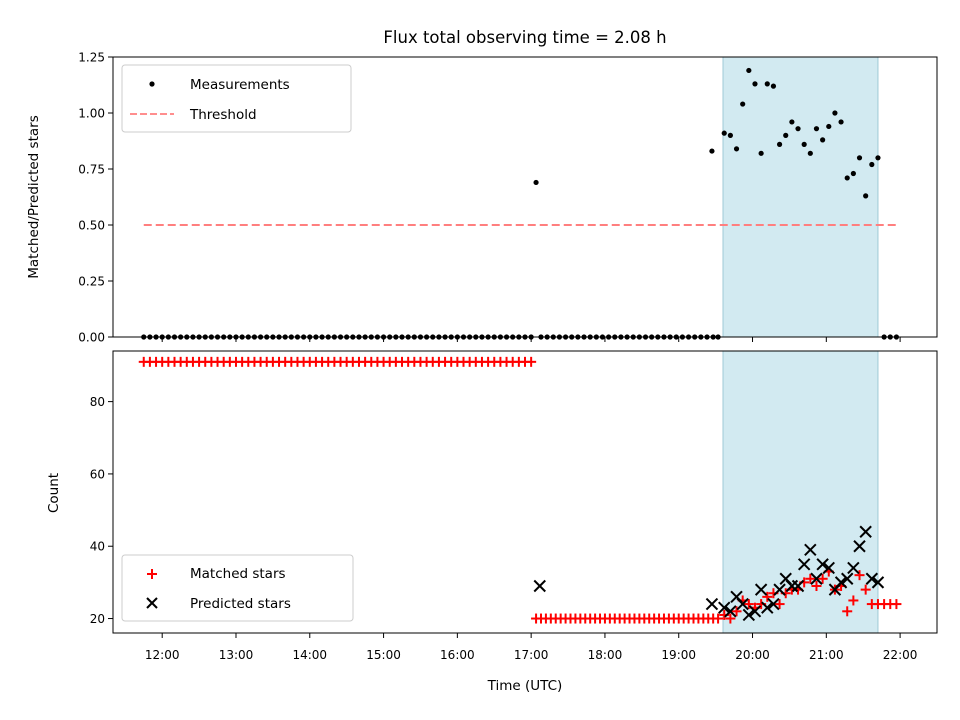 This screenshot has height=720, width=960. I want to click on bottom-x-tick-label: 20:00, so click(752, 655).